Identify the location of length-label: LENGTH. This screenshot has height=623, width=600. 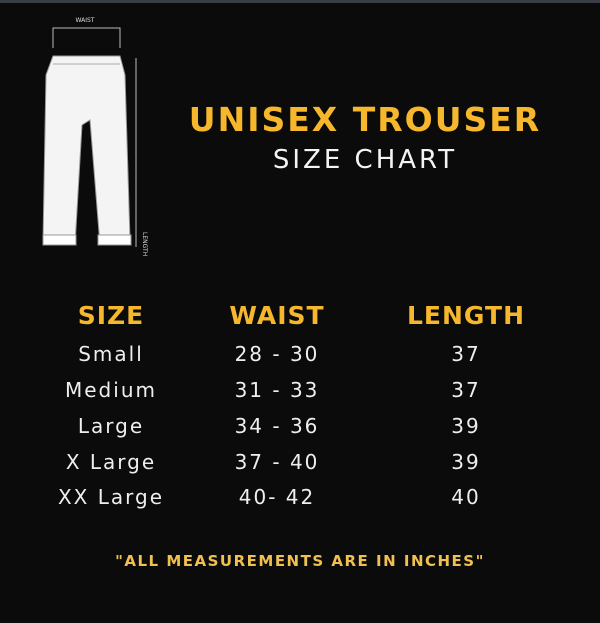
(144, 244).